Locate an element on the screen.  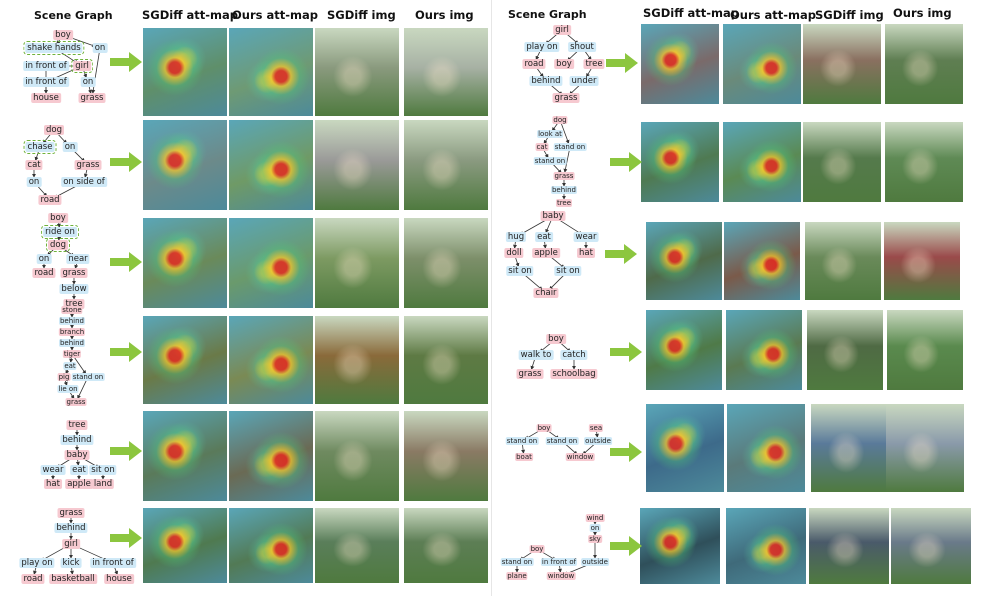
relation-node: wear is located at coordinates (53, 470).